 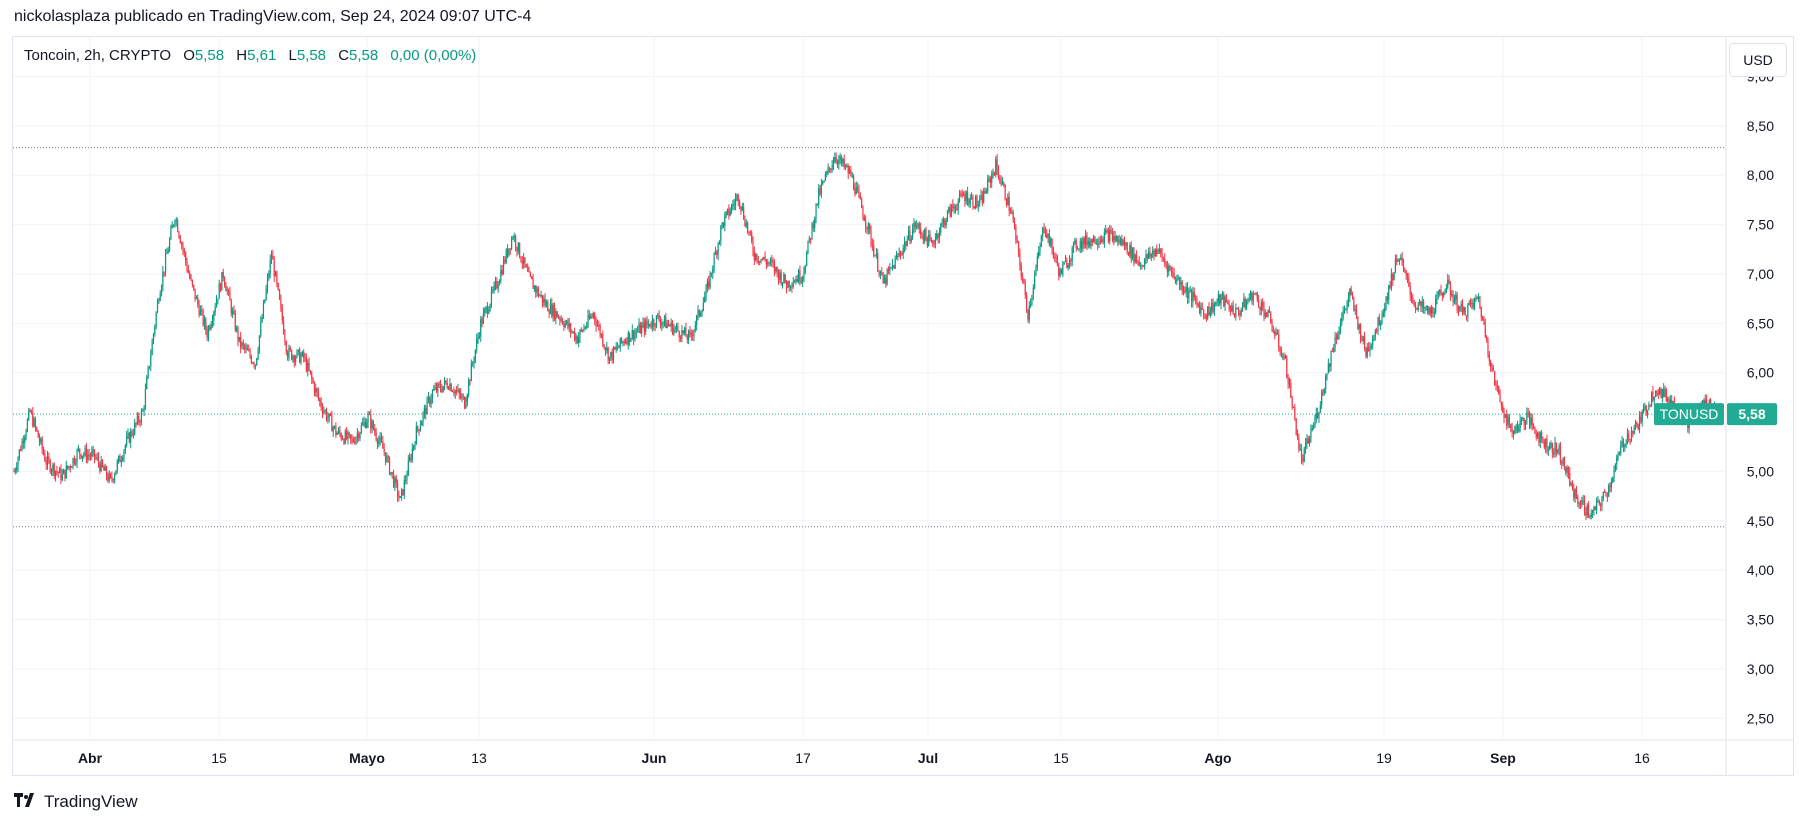 I want to click on currency-button: USD, so click(x=1758, y=60).